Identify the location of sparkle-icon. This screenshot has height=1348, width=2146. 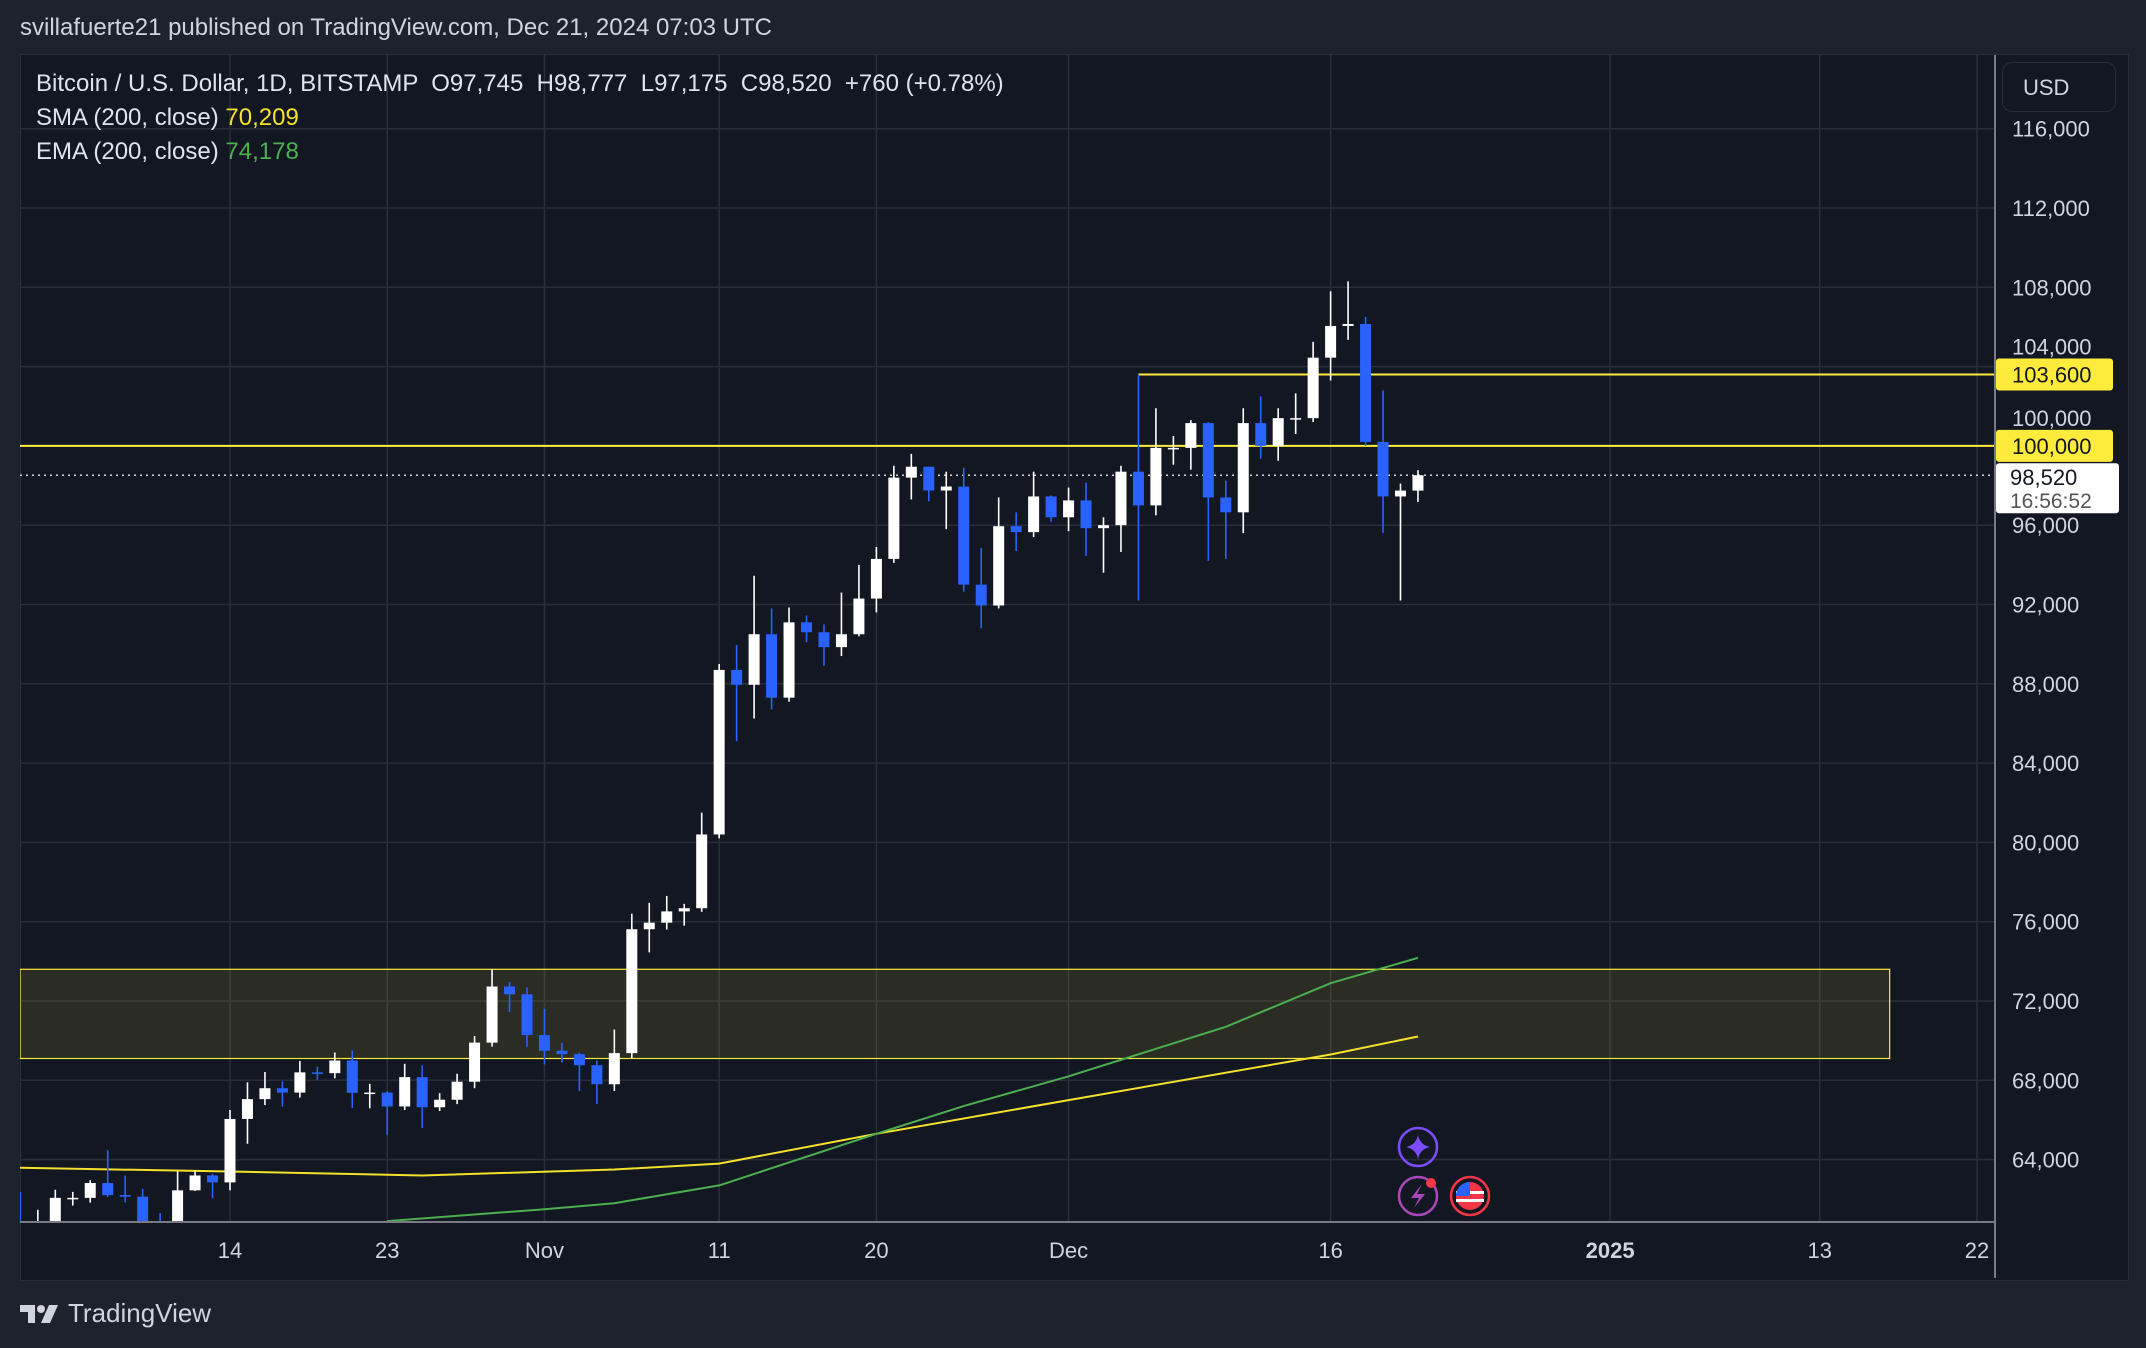
(1418, 1147).